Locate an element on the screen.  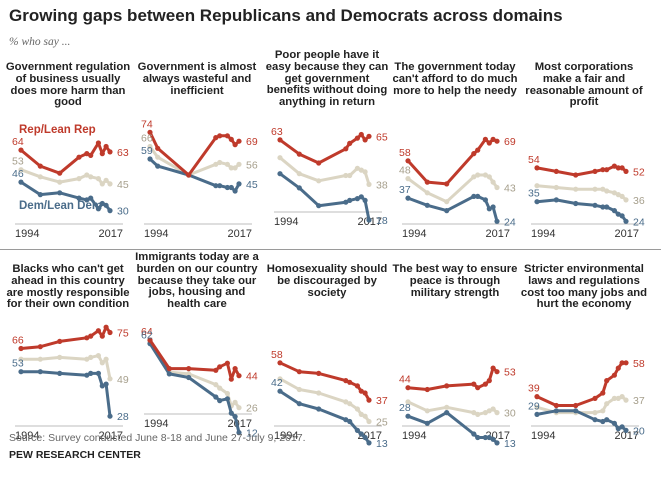
legend-dem: Dem/Lean Dem is located at coordinates (61, 206).